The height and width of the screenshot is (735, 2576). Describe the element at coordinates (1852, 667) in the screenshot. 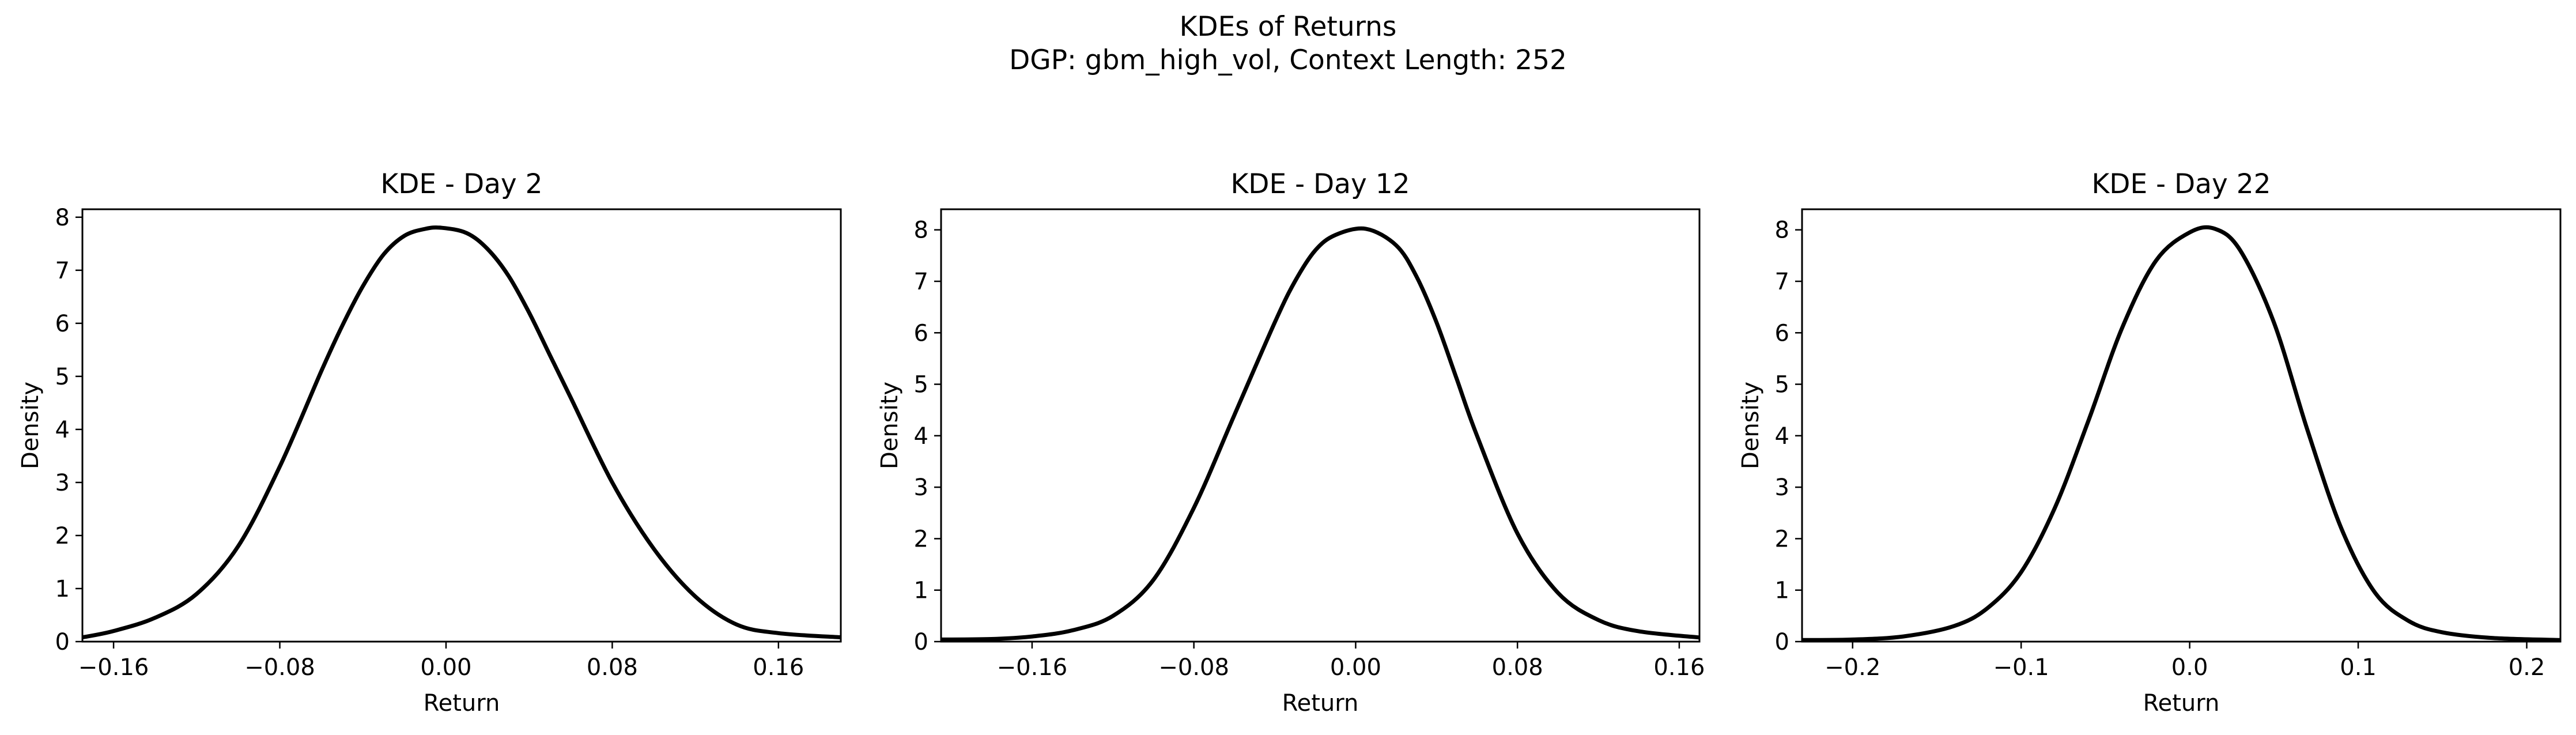

I see `x-tick-label: −0.2` at that location.